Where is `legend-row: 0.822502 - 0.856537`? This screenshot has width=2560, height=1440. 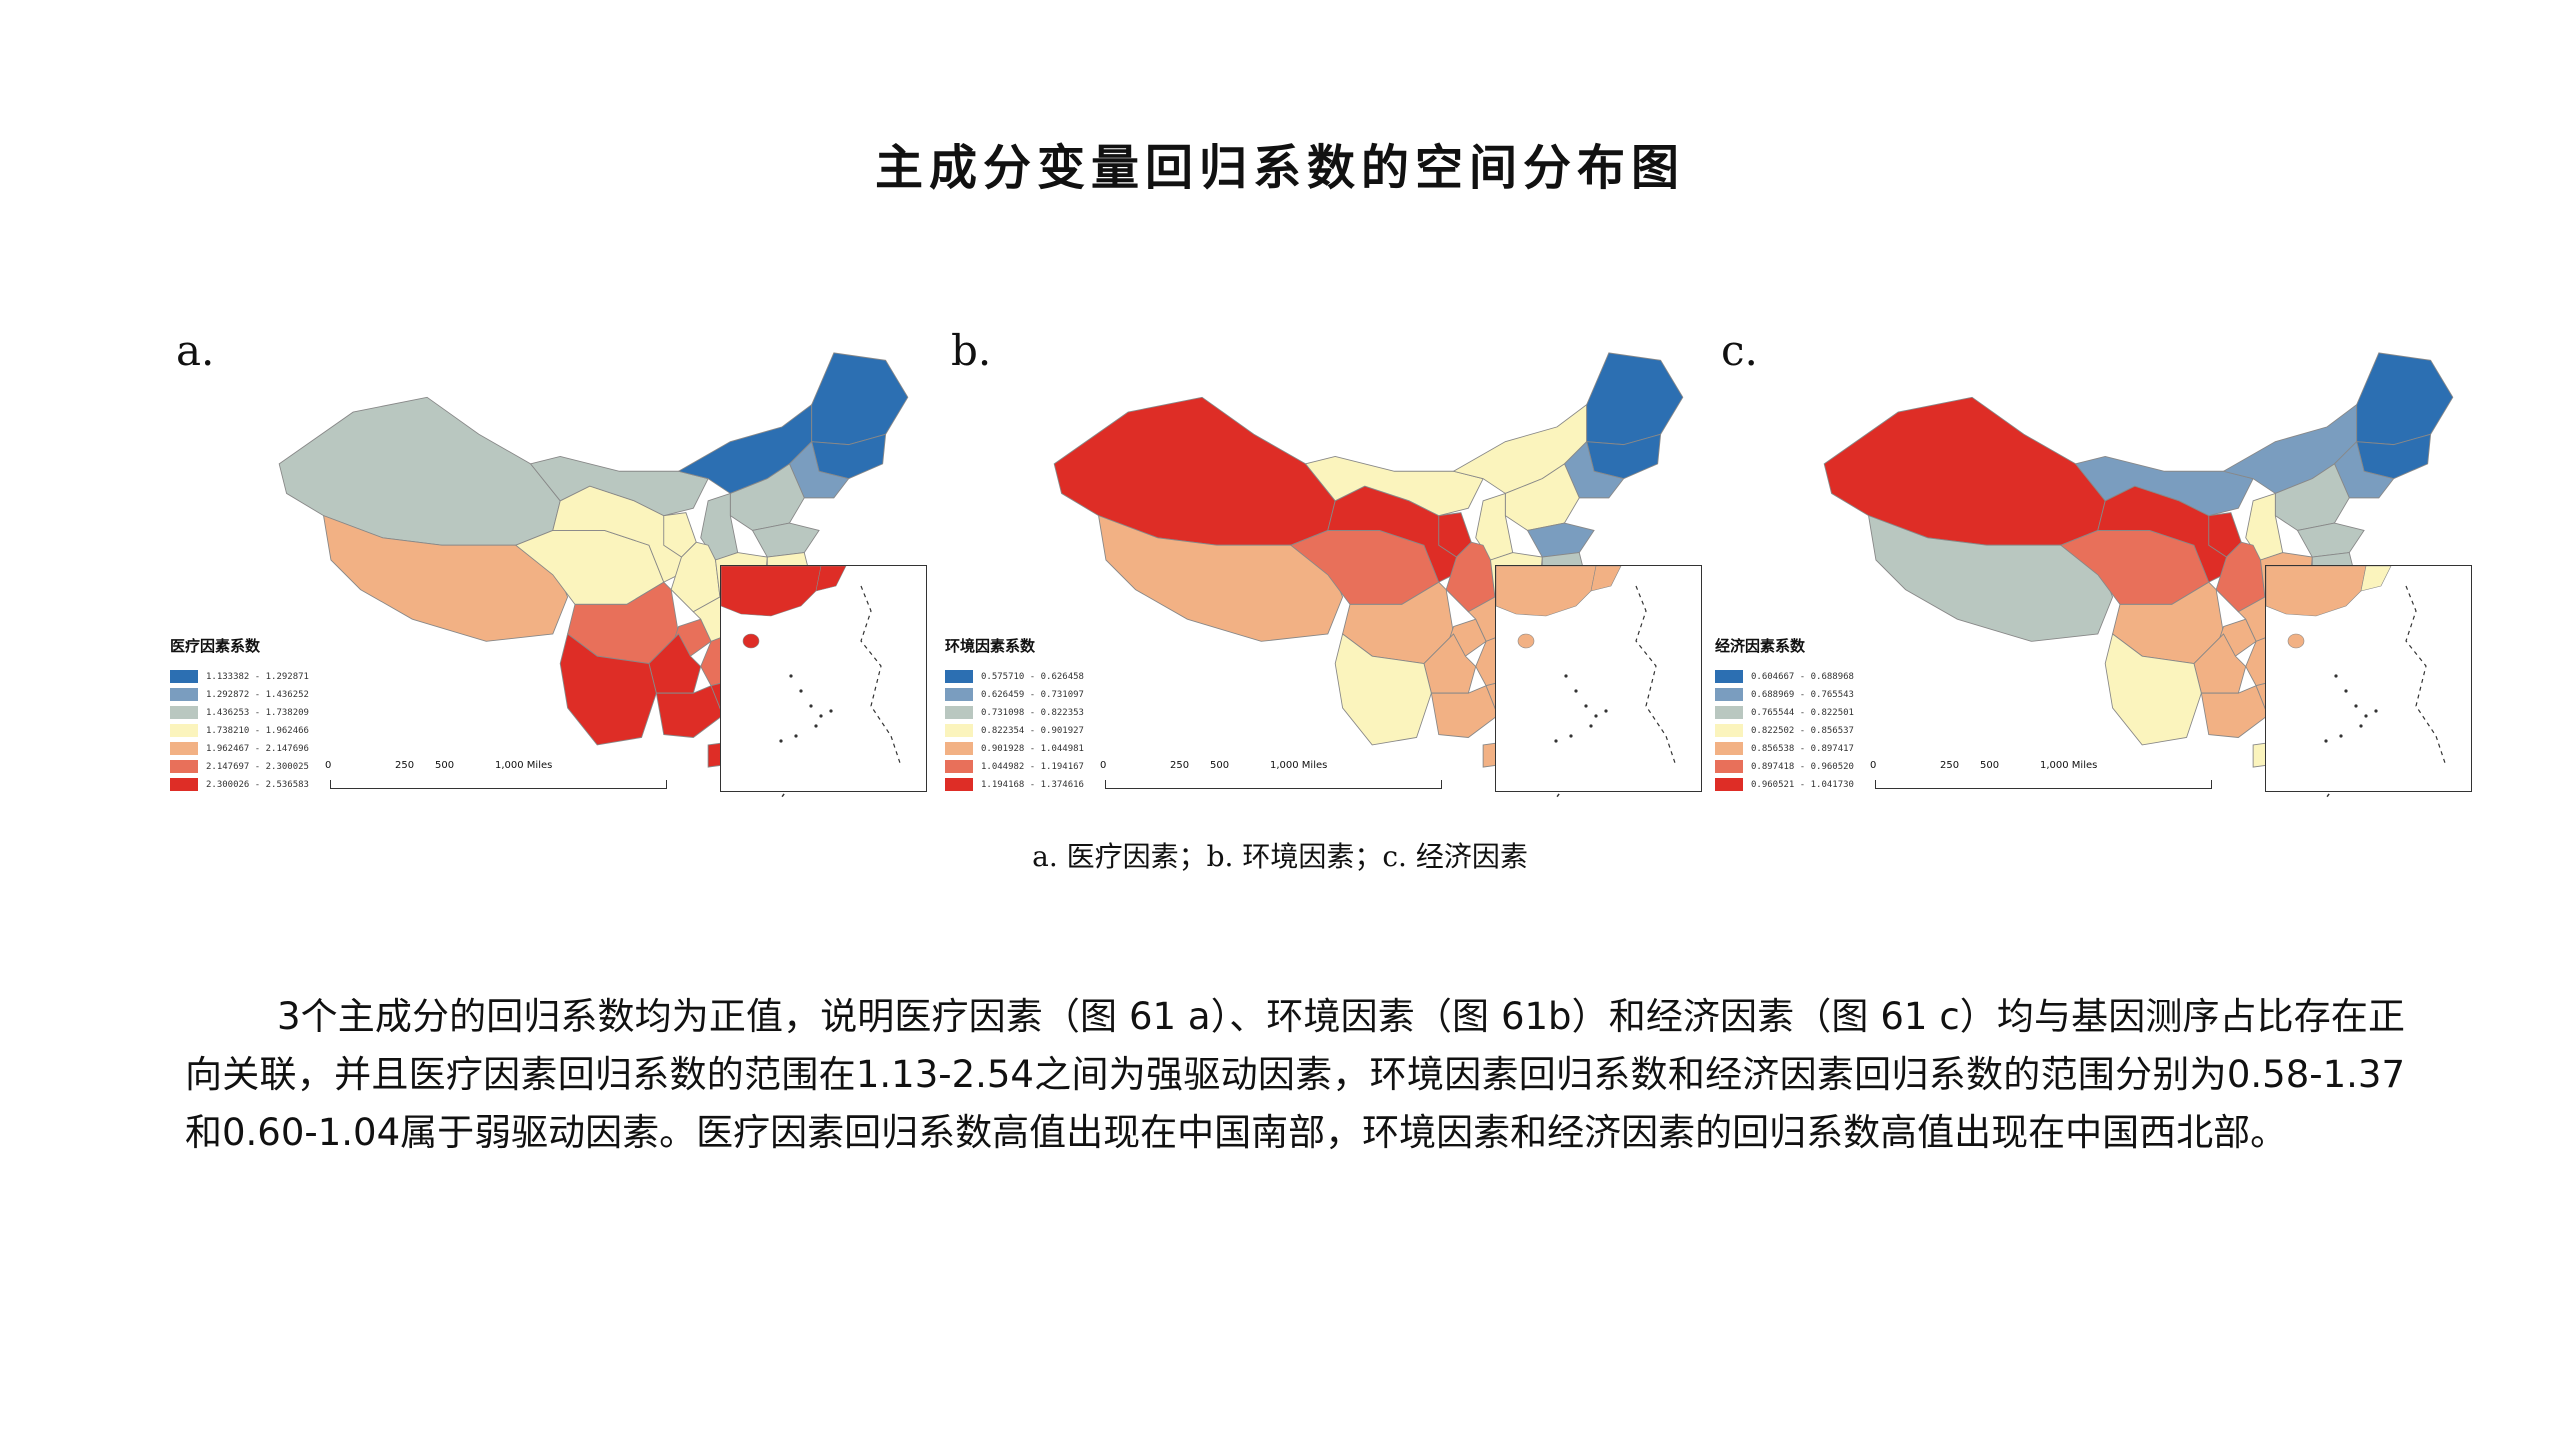
legend-row: 0.822502 - 0.856537 is located at coordinates (1825, 730).